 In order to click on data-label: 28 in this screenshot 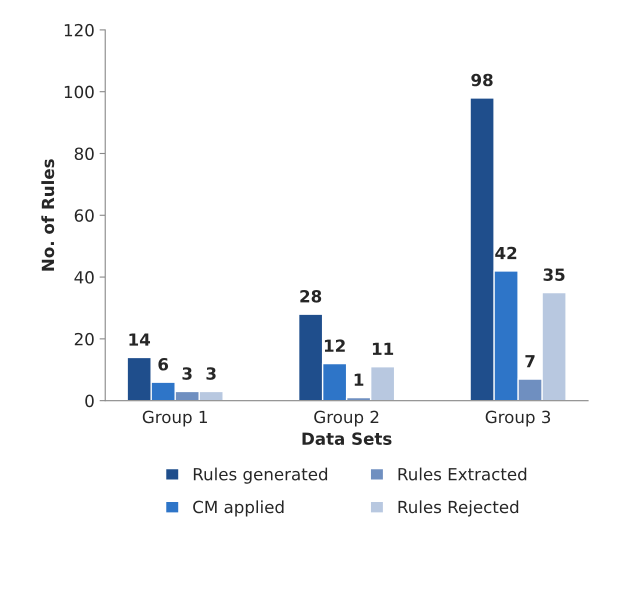, I will do `click(311, 296)`.